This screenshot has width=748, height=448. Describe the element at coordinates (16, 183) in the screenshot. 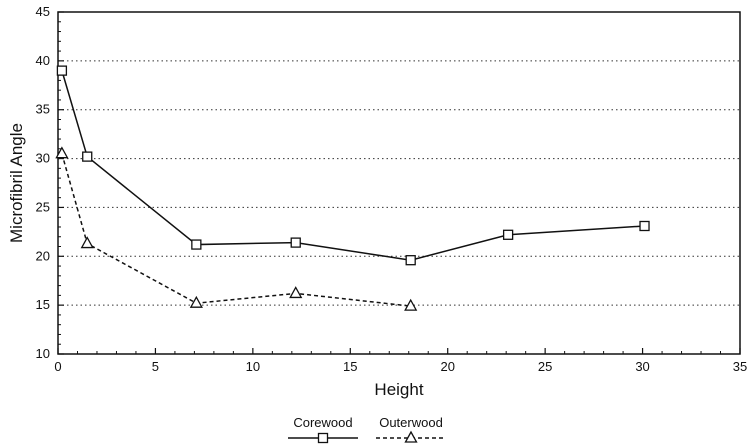

I see `y-axis-label: Microfibril Angle` at that location.